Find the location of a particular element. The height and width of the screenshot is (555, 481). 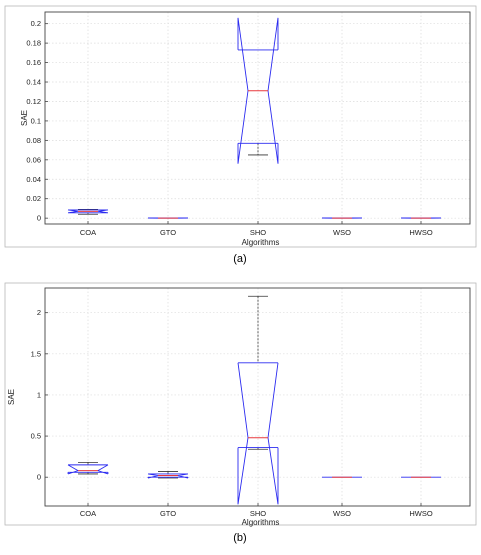

y-tick-label: 0.08 is located at coordinates (33, 140).